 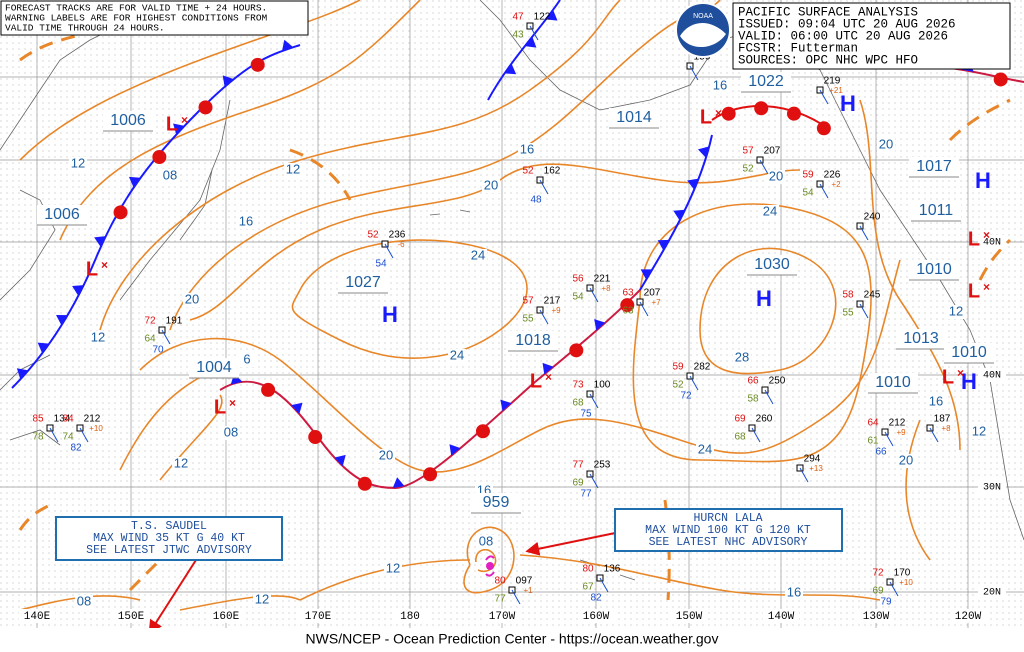 I want to click on isobar-label: 28, so click(x=742, y=356).